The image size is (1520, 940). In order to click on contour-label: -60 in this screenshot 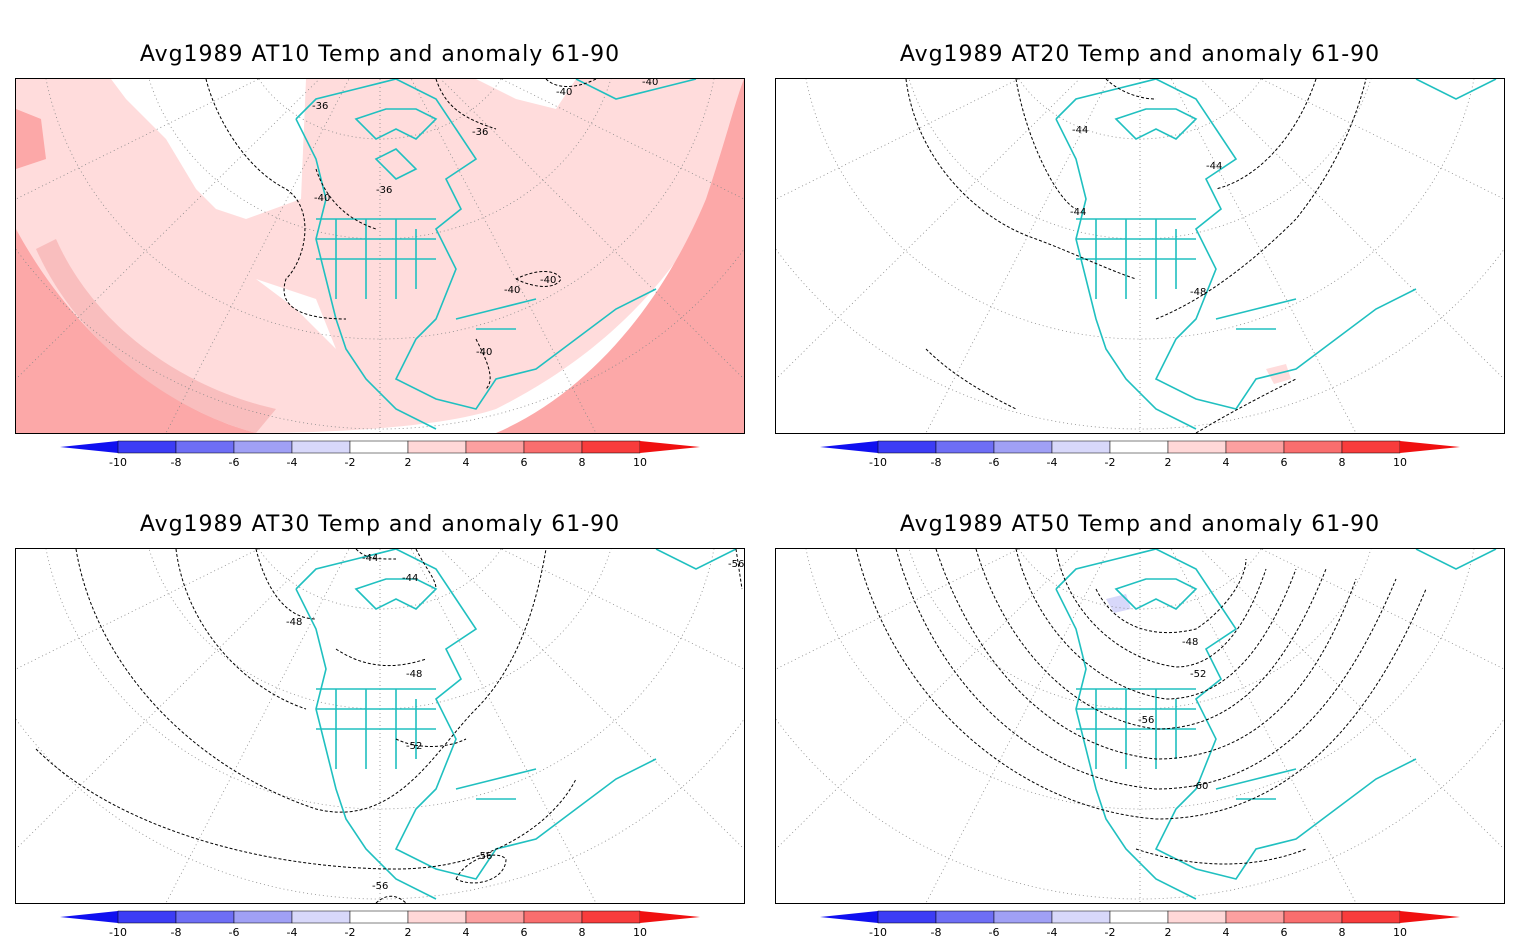, I will do `click(1200, 786)`.